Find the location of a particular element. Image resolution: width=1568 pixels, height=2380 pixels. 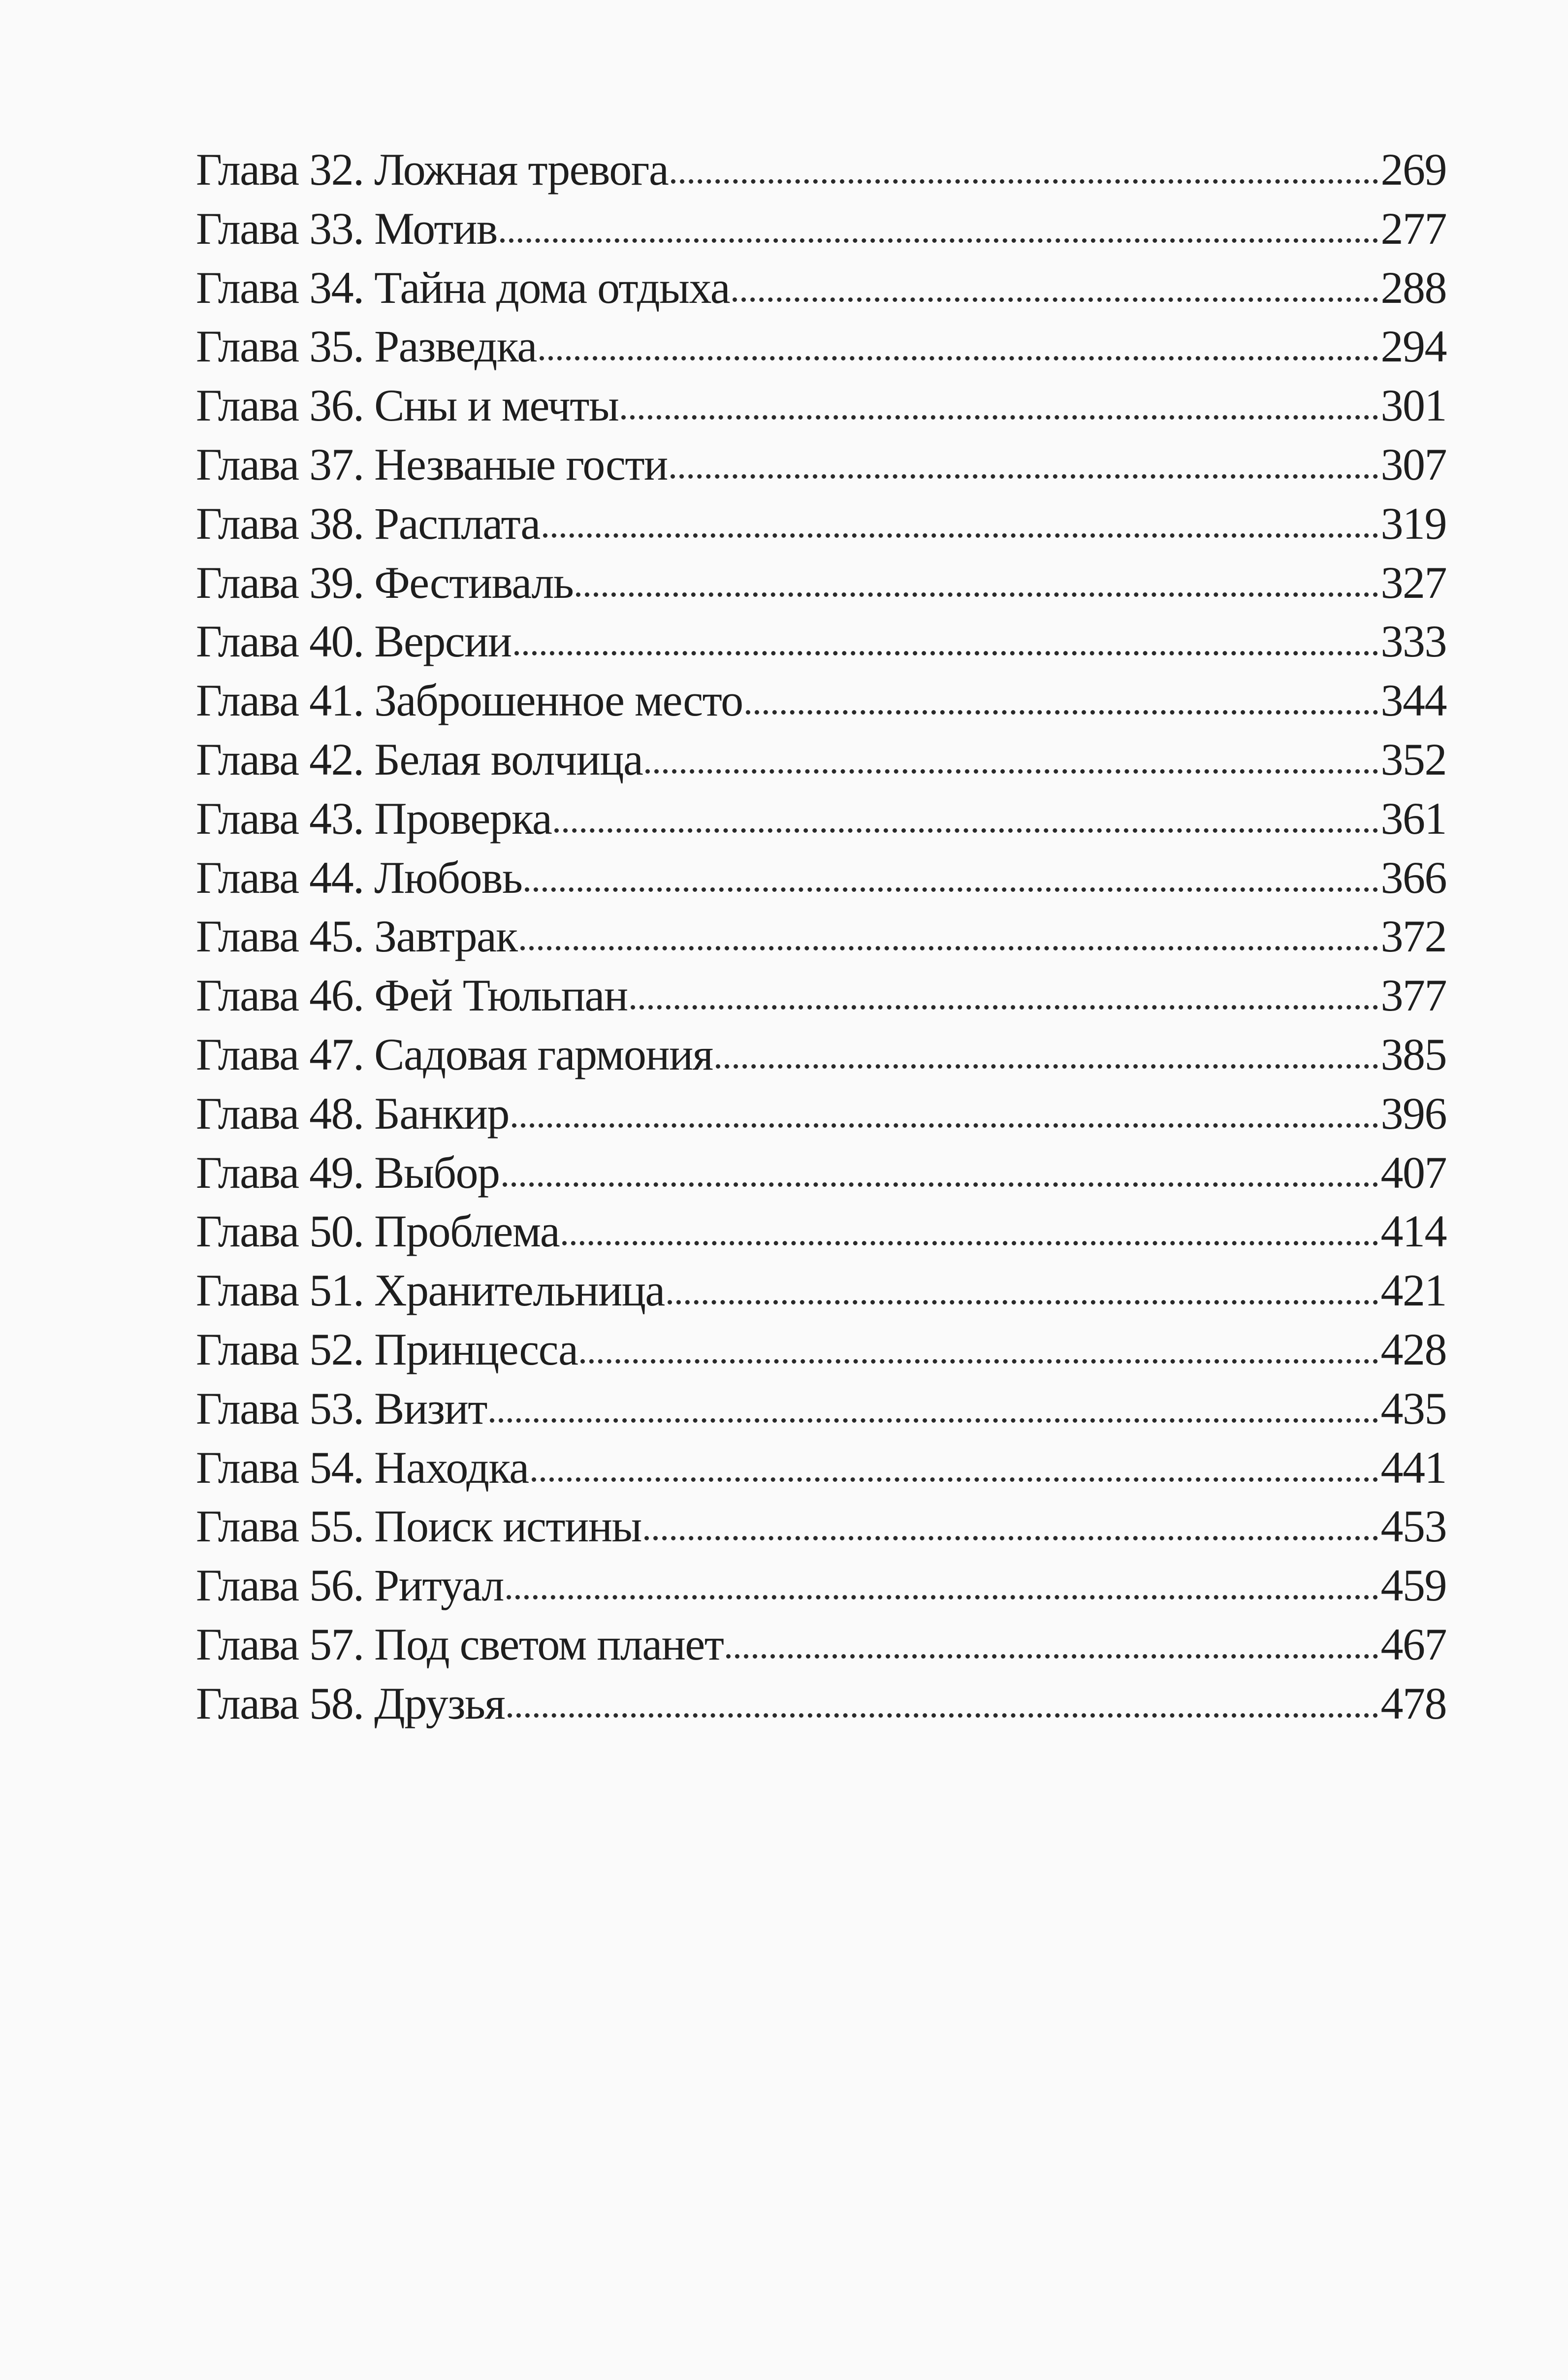

toc-entry: Глава 54. Находка 441 is located at coordinates (821, 1468).